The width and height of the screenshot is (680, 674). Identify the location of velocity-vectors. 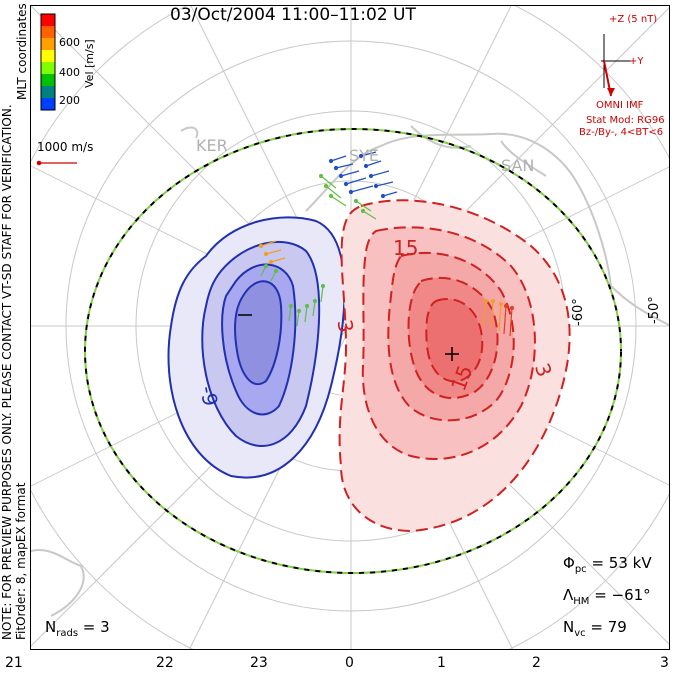
(386, 244).